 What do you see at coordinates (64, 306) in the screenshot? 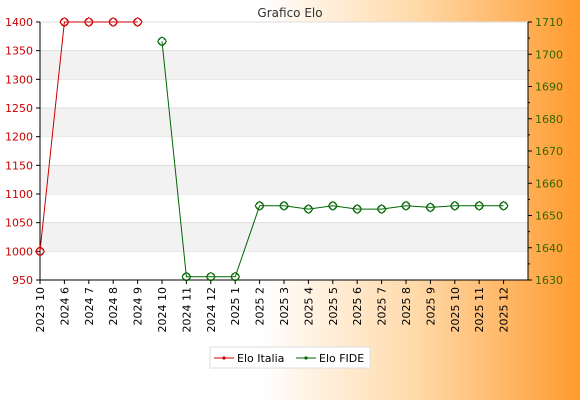
I see `x-tick-label: 2024 6` at bounding box center [64, 306].